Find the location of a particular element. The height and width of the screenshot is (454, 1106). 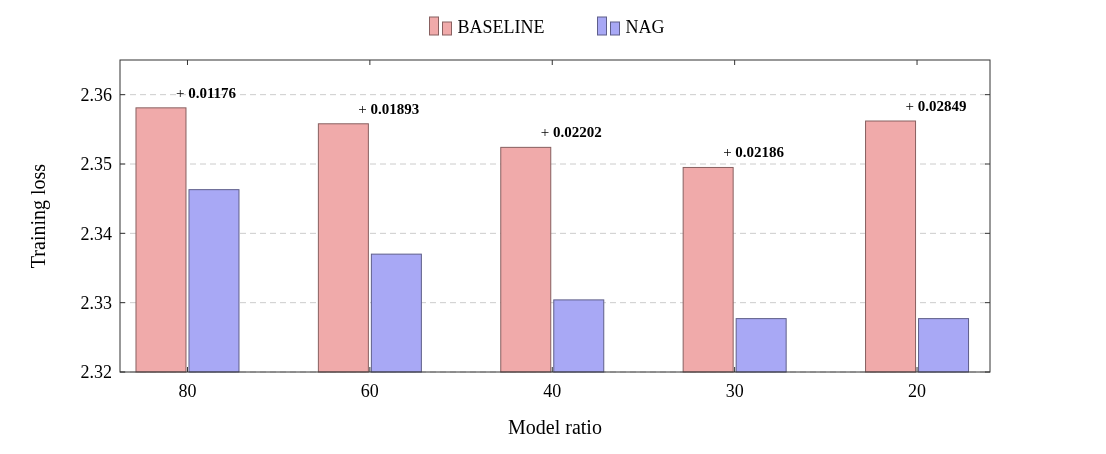

annotation: + 0.01893 is located at coordinates (389, 108).